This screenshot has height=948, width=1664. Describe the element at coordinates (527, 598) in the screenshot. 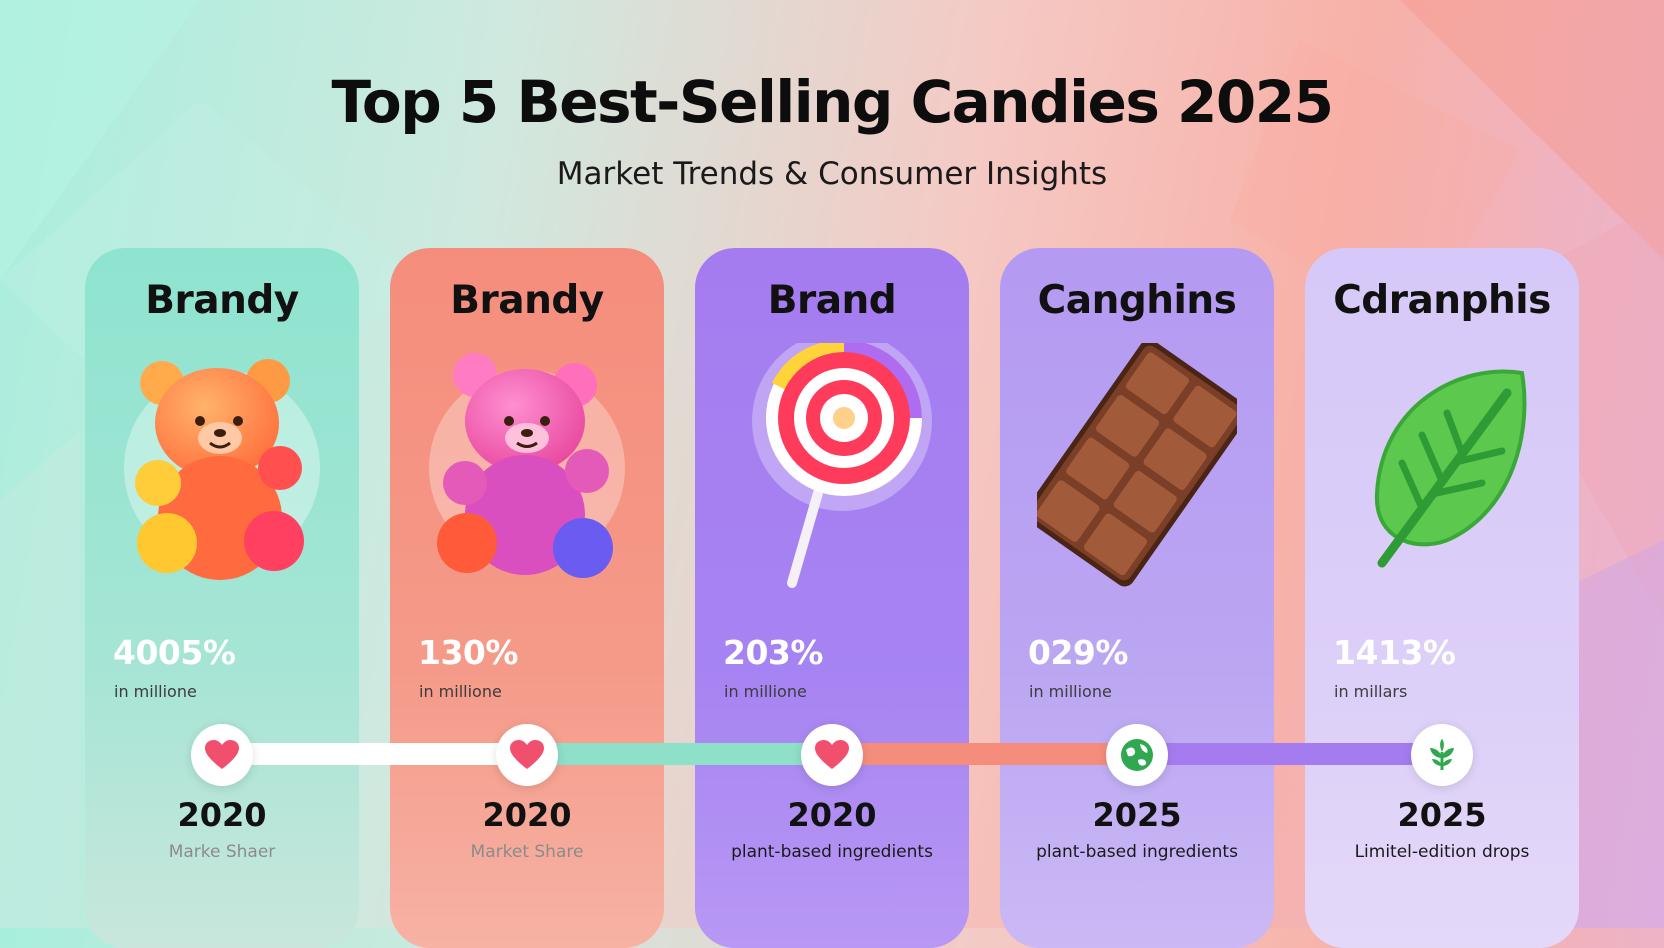

I see `candy-card-2: Brandy 130% in millione` at that location.